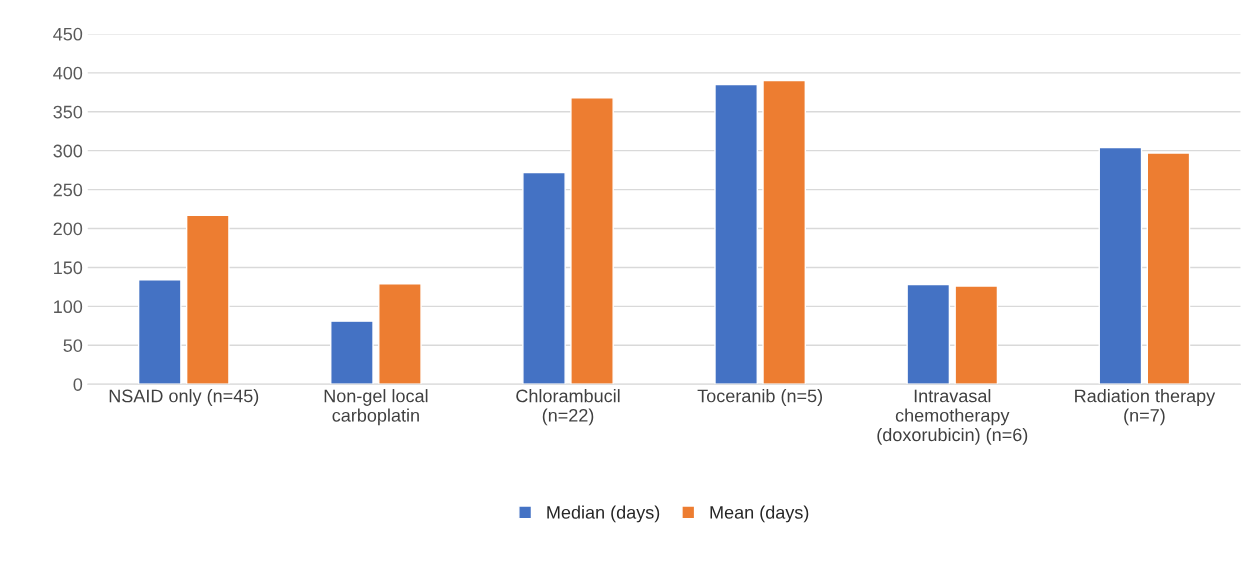 The width and height of the screenshot is (1253, 565). I want to click on x-tick-label: Chlorambucil (n=22), so click(568, 407).